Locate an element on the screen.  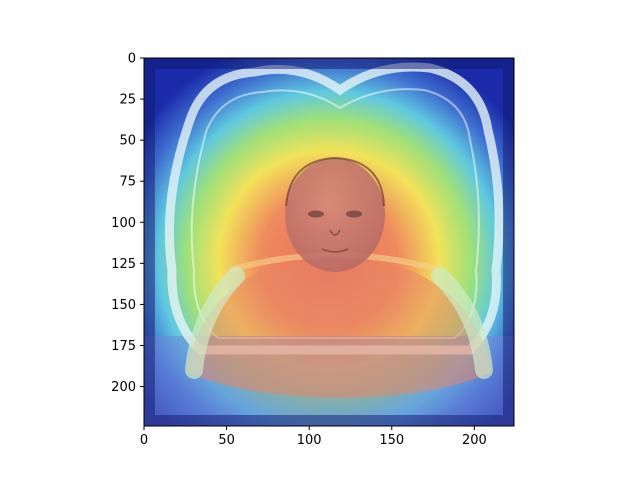
x-tick-label: 50 is located at coordinates (226, 440).